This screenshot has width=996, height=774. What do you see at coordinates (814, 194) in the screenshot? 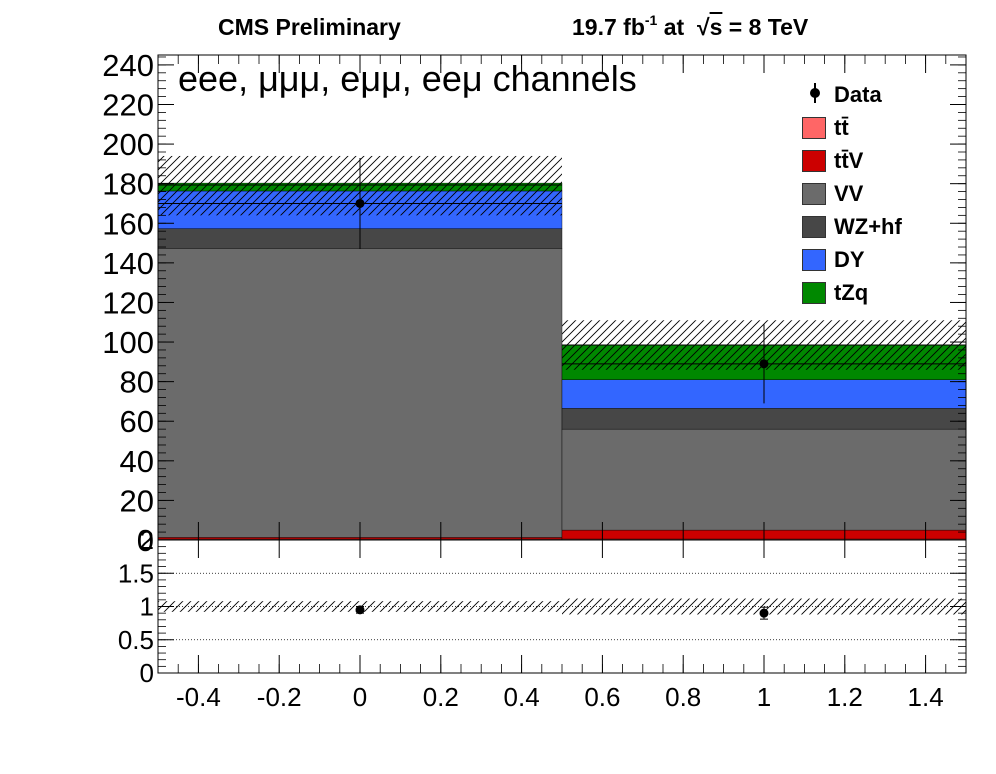
I see `vv-swatch` at bounding box center [814, 194].